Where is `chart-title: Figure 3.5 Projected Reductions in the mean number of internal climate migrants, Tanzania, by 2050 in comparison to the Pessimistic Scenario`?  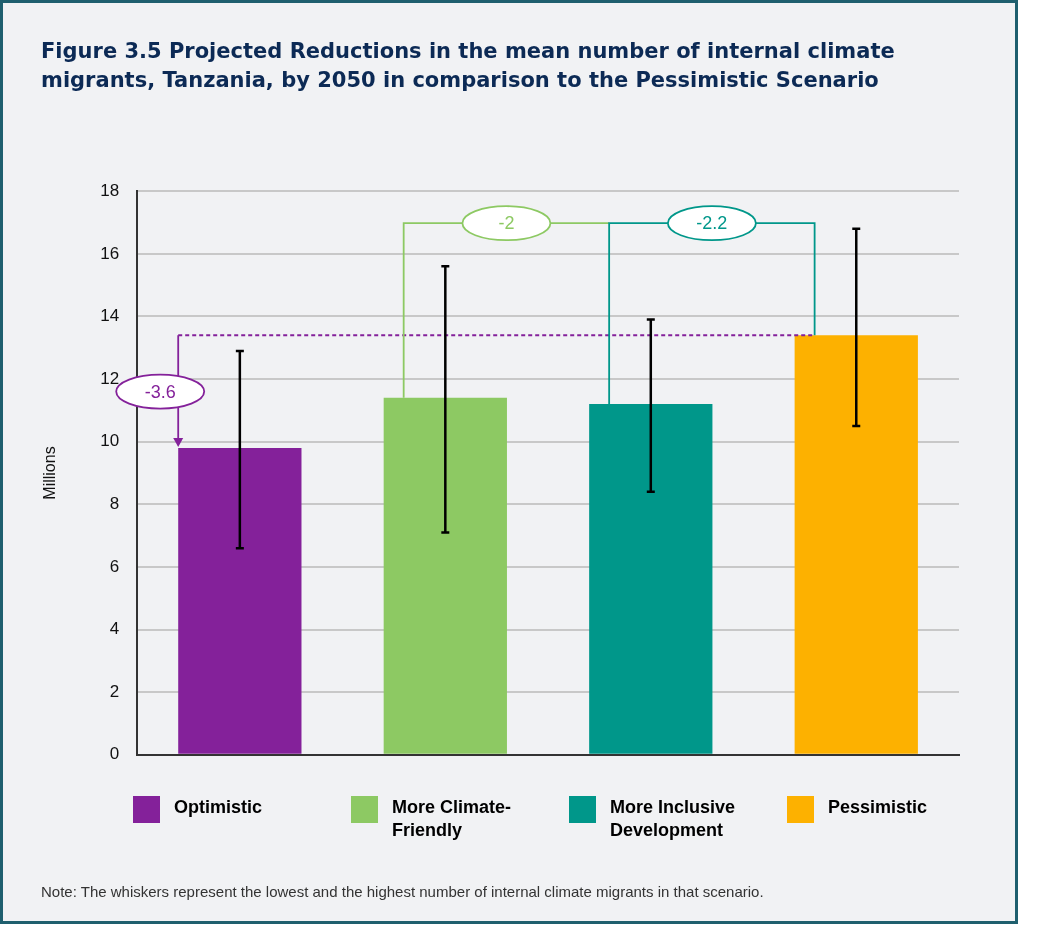
chart-title: Figure 3.5 Projected Reductions in the mean number of internal climate migrants, Tanzania, by 2050 in comparison to the Pessimistic Scenario is located at coordinates (468, 66).